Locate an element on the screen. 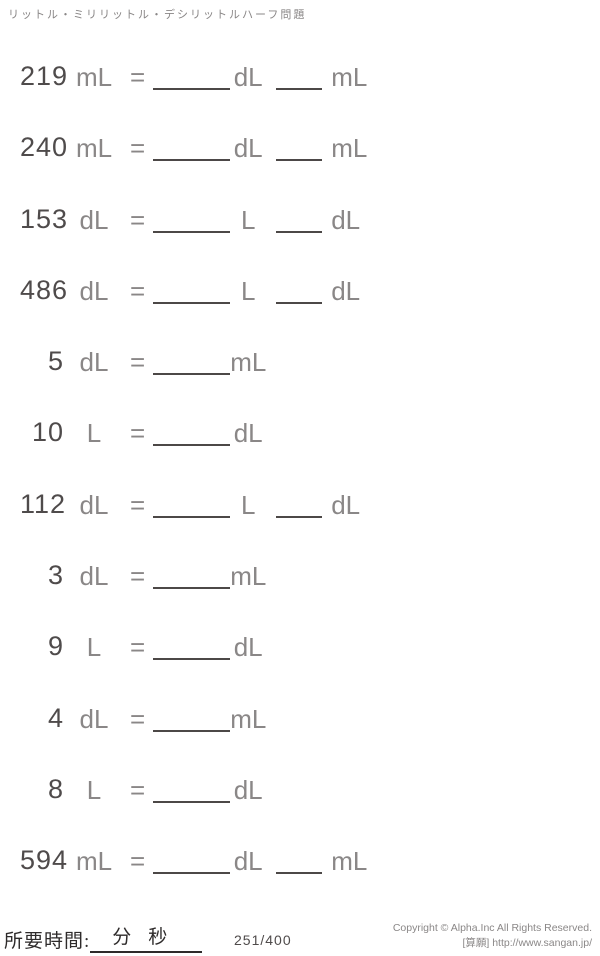 This screenshot has width=600, height=956. problem-value: 4 is located at coordinates (55, 717).